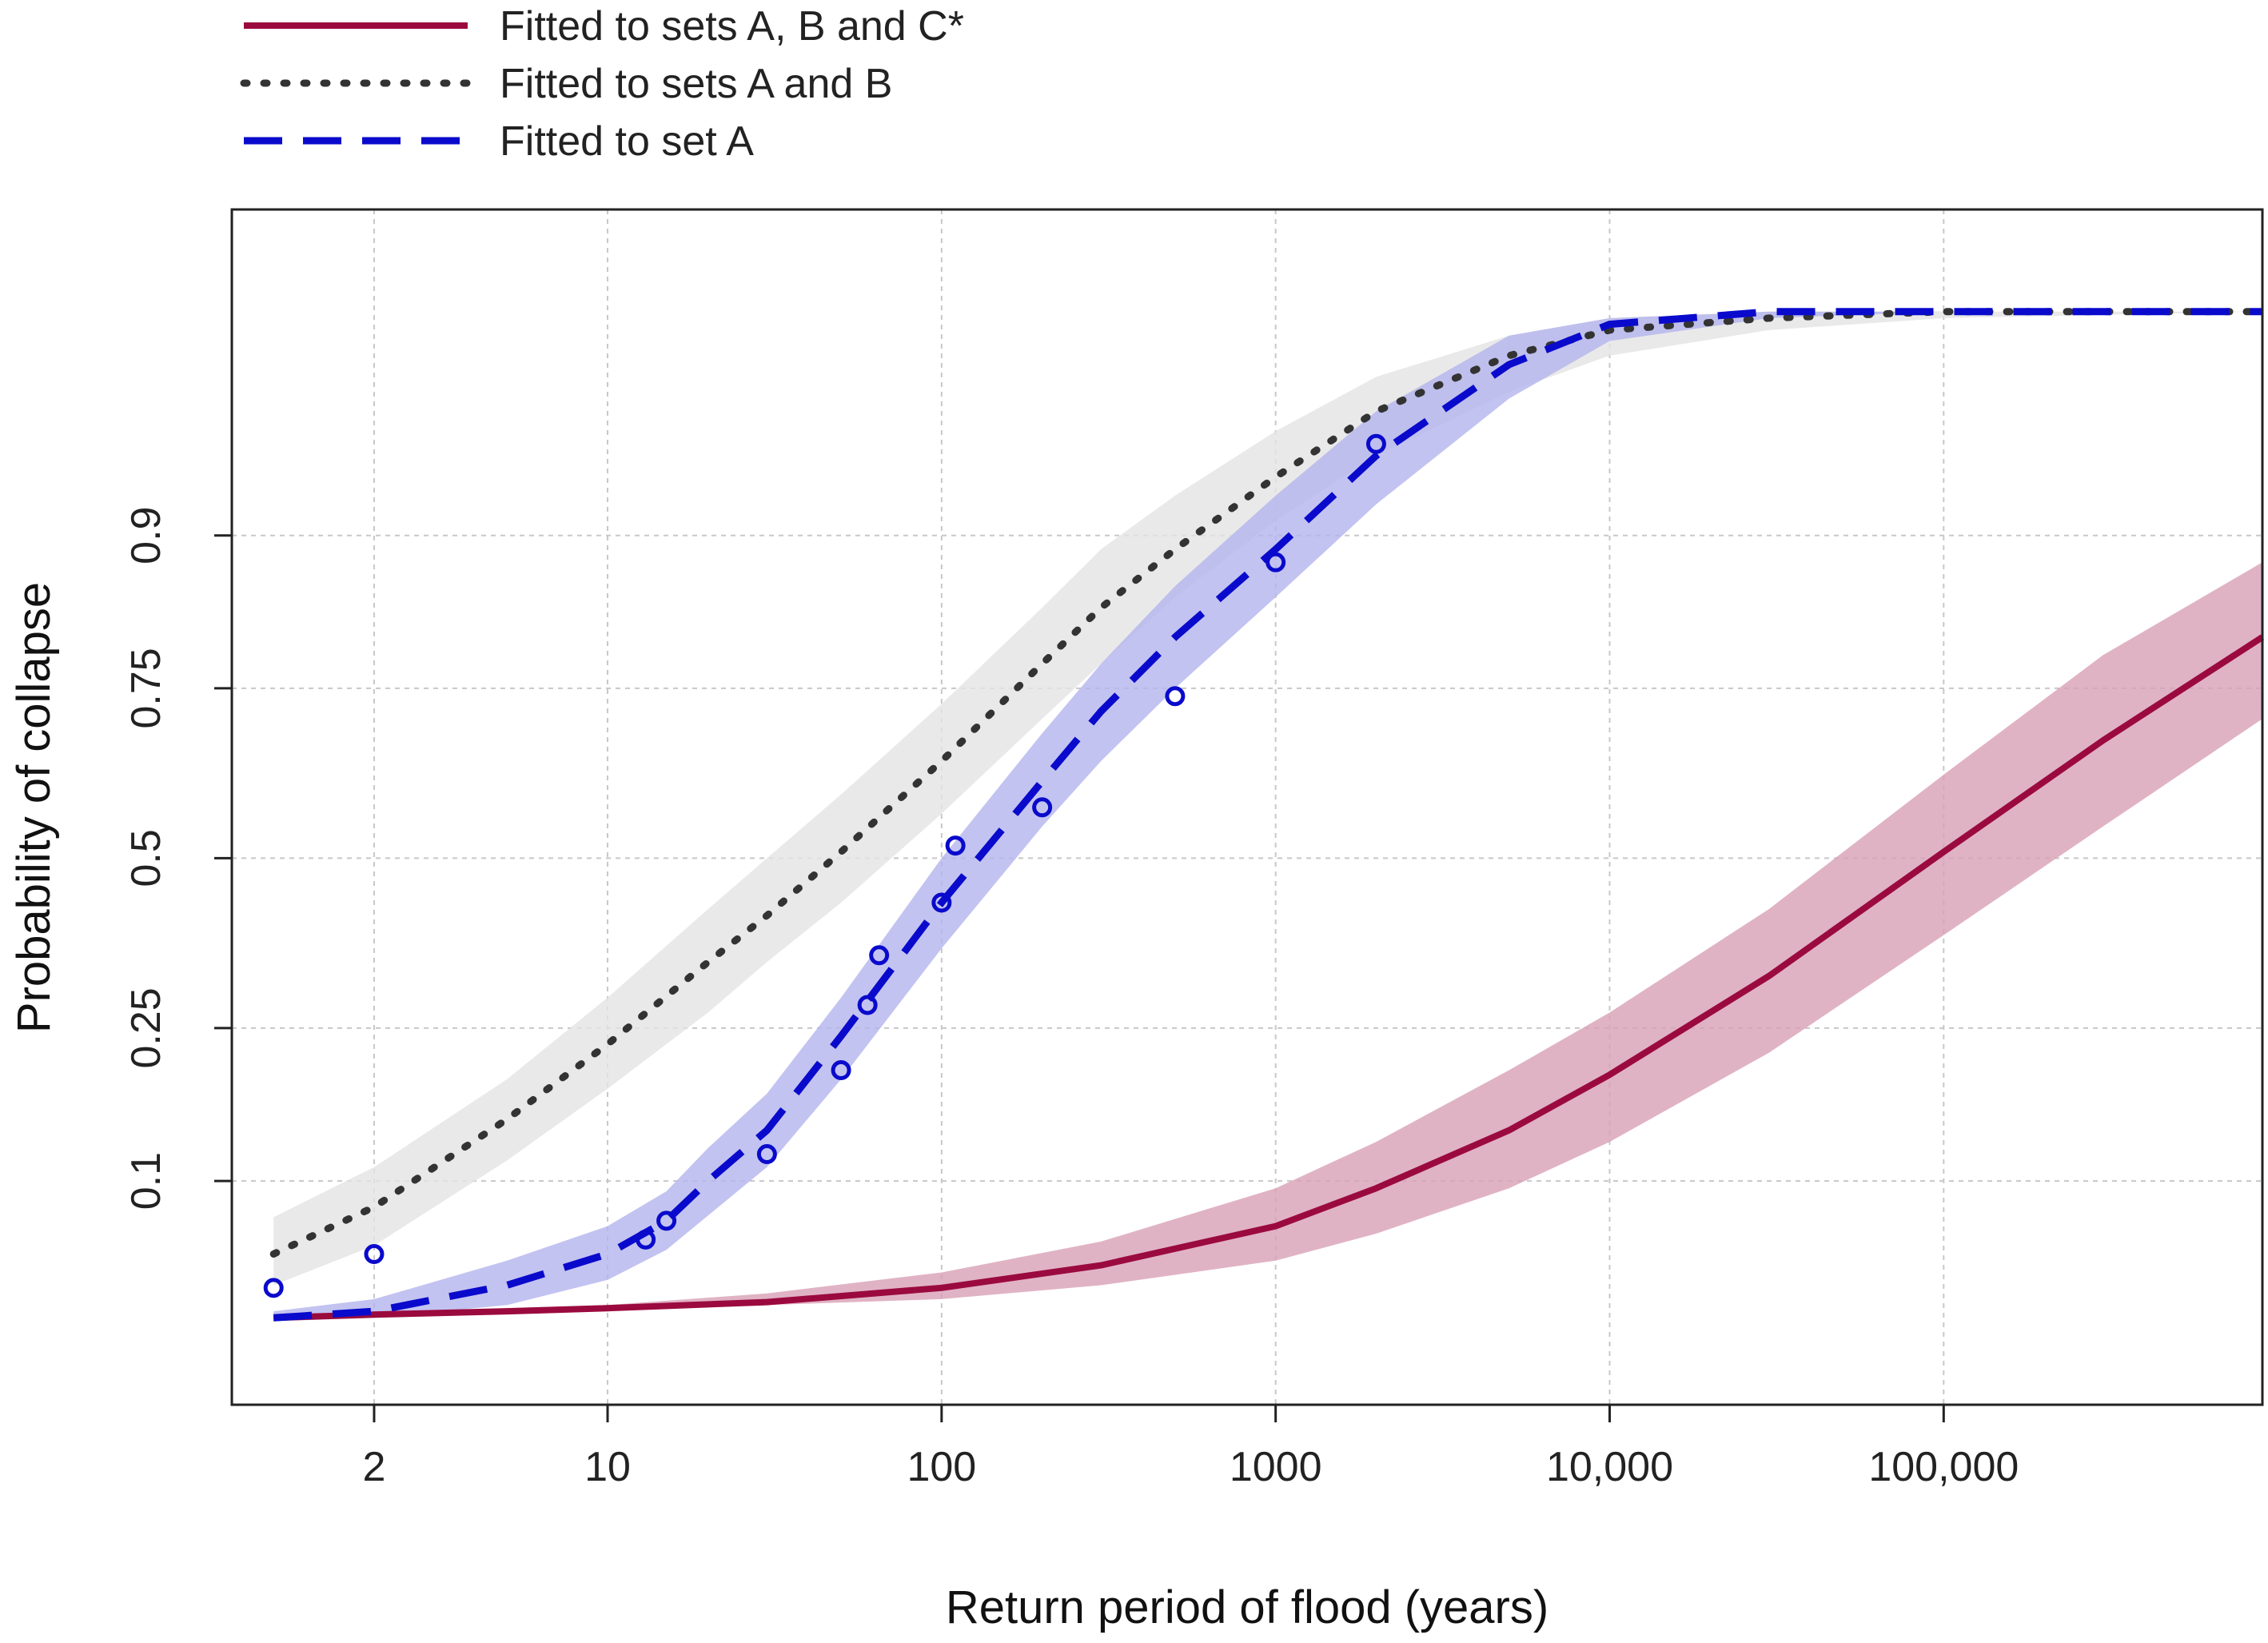 The height and width of the screenshot is (1643, 2268). I want to click on y-tick-label-1: 0.25, so click(146, 1027).